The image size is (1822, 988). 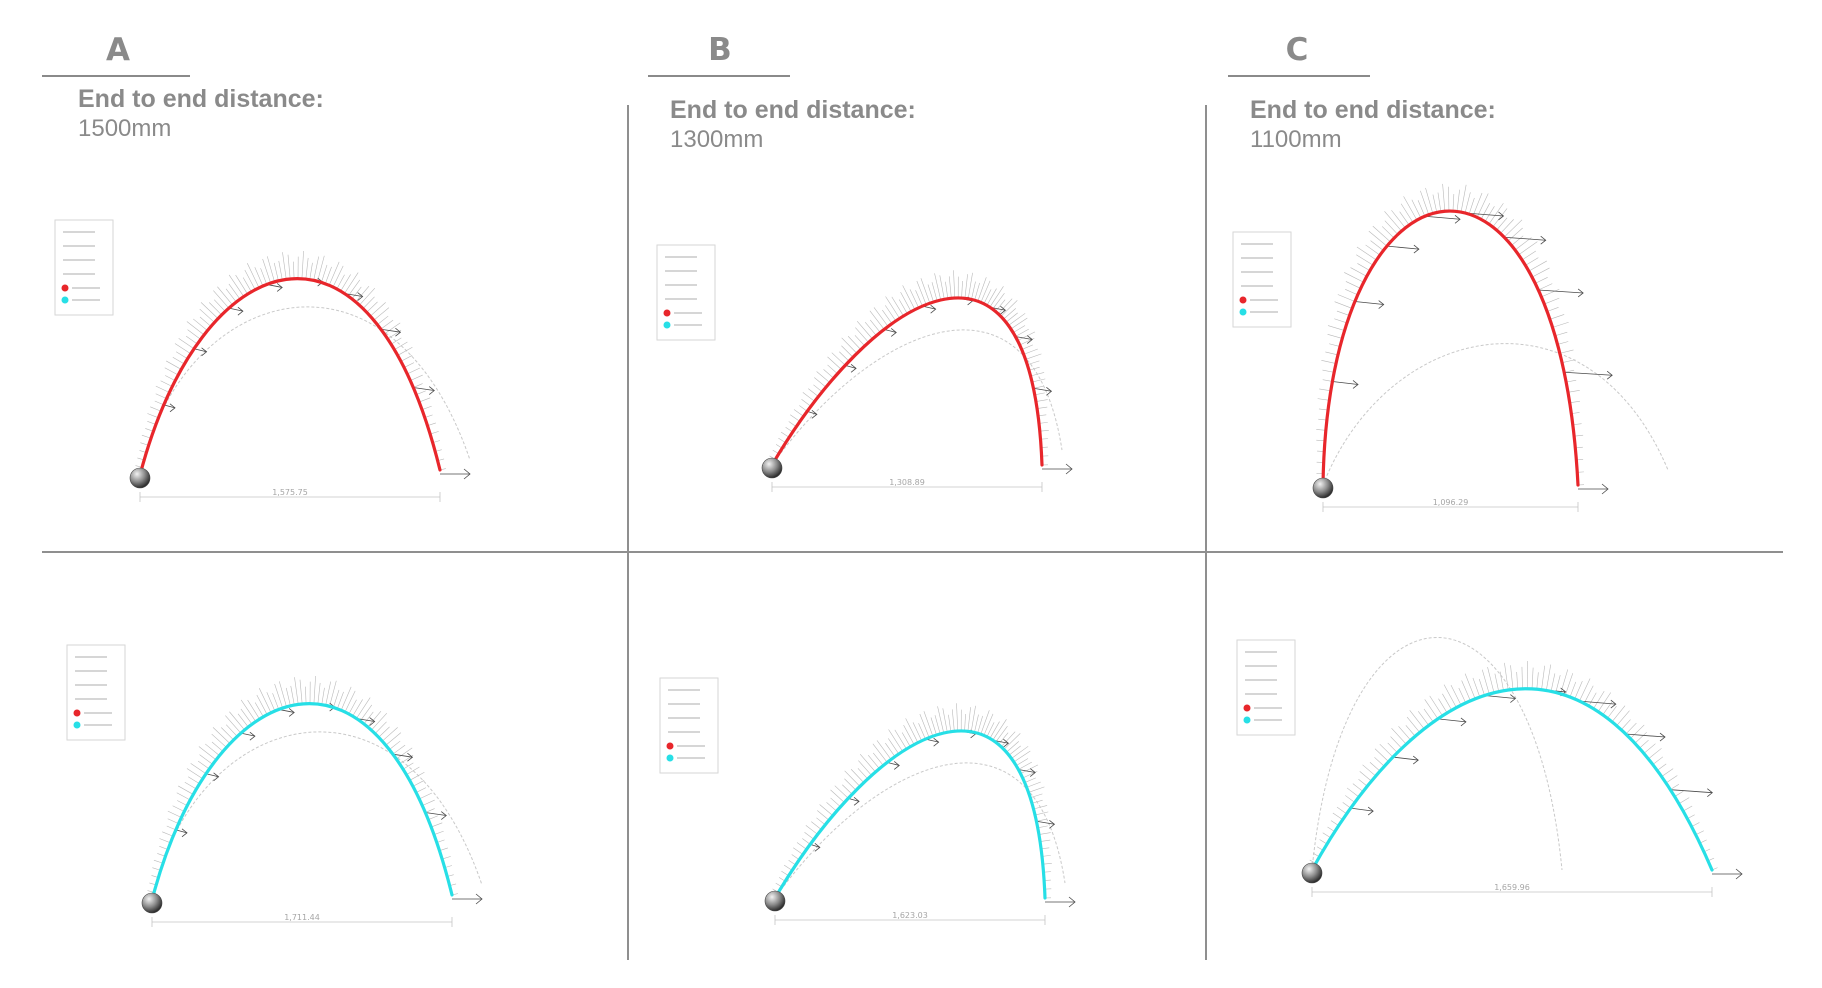 I want to click on panel-bottom-a: 1,711.44, so click(x=322, y=800).